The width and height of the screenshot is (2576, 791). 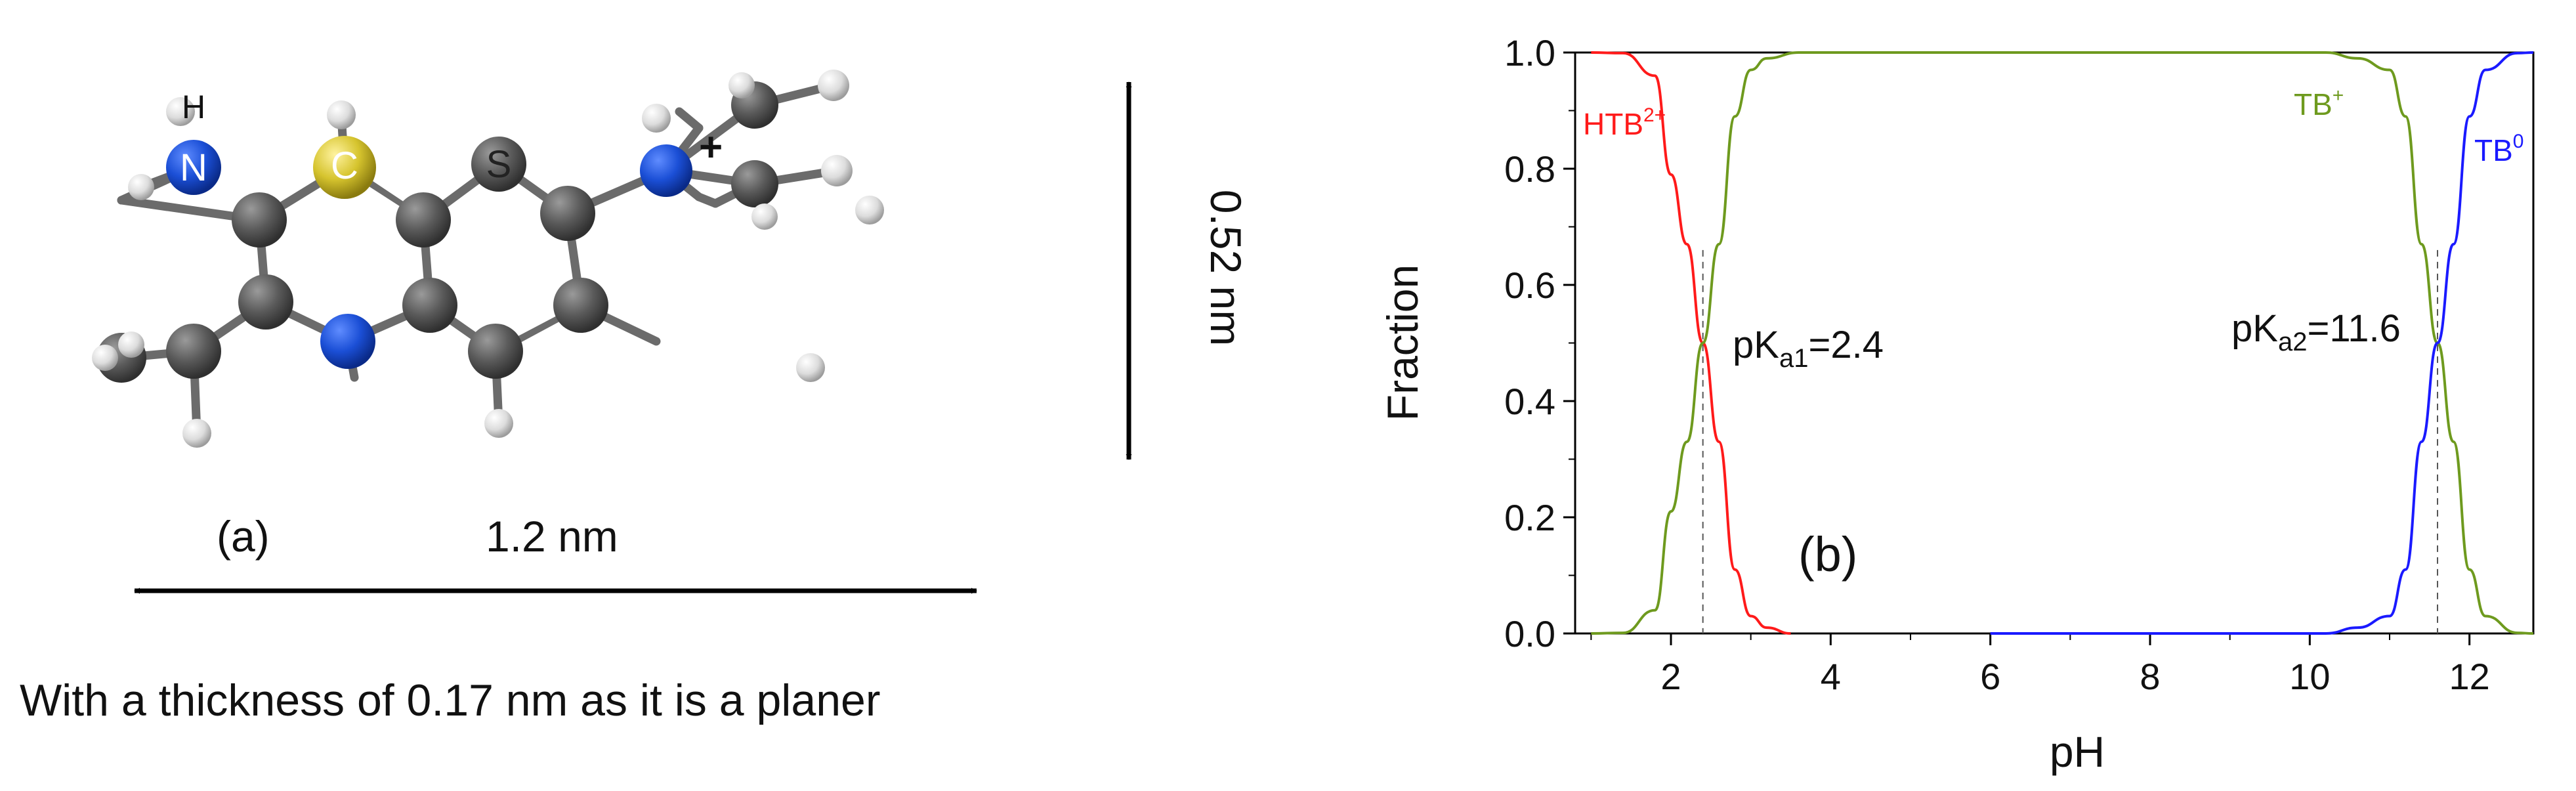 I want to click on x-axis: 2 4 6 8 10 12, so click(x=2040, y=665).